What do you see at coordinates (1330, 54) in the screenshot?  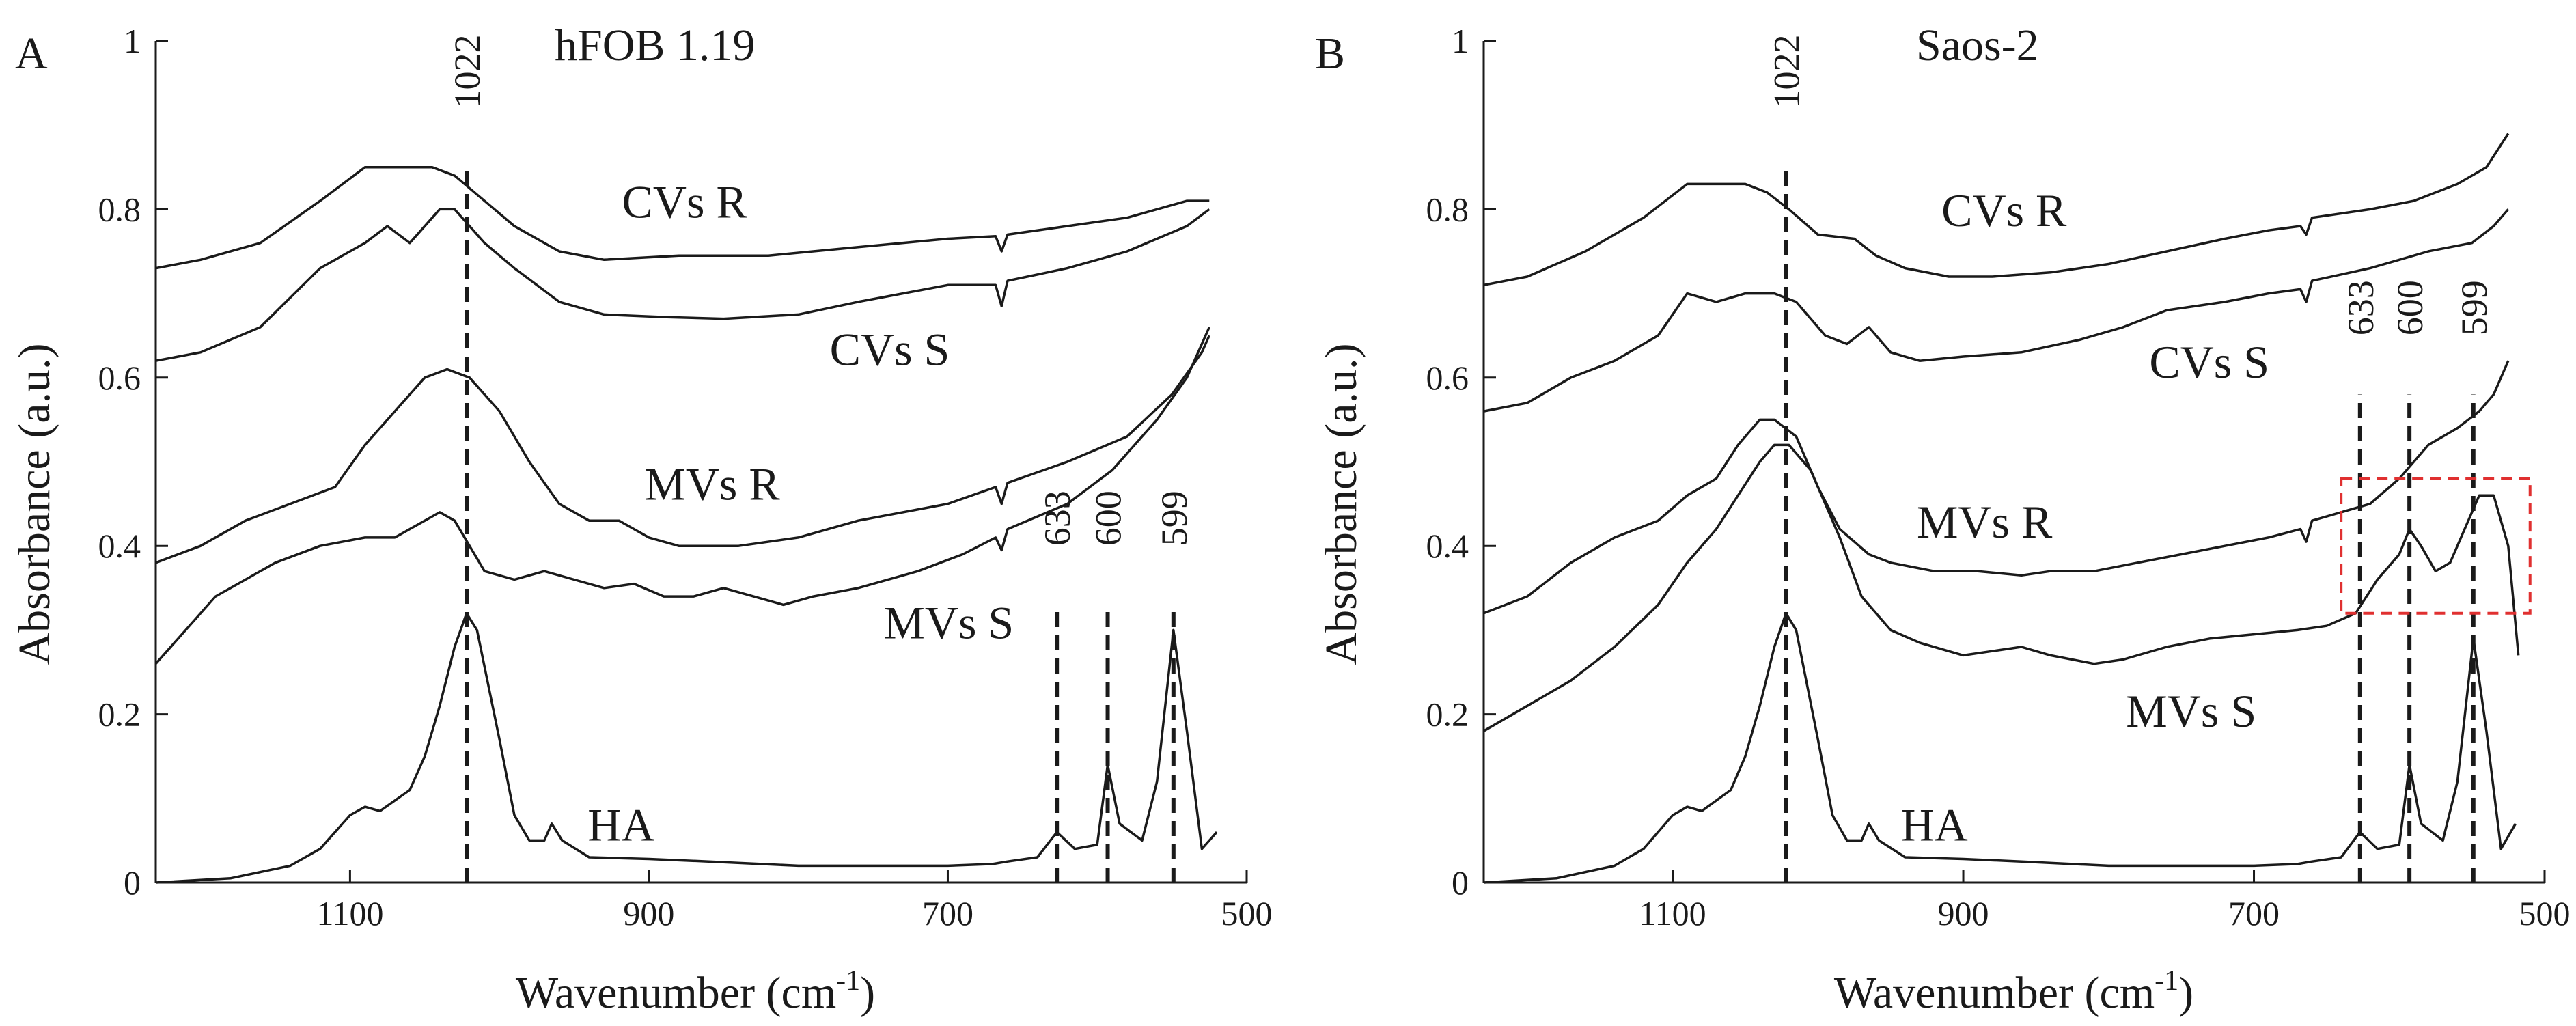 I see `panel-letter: B` at bounding box center [1330, 54].